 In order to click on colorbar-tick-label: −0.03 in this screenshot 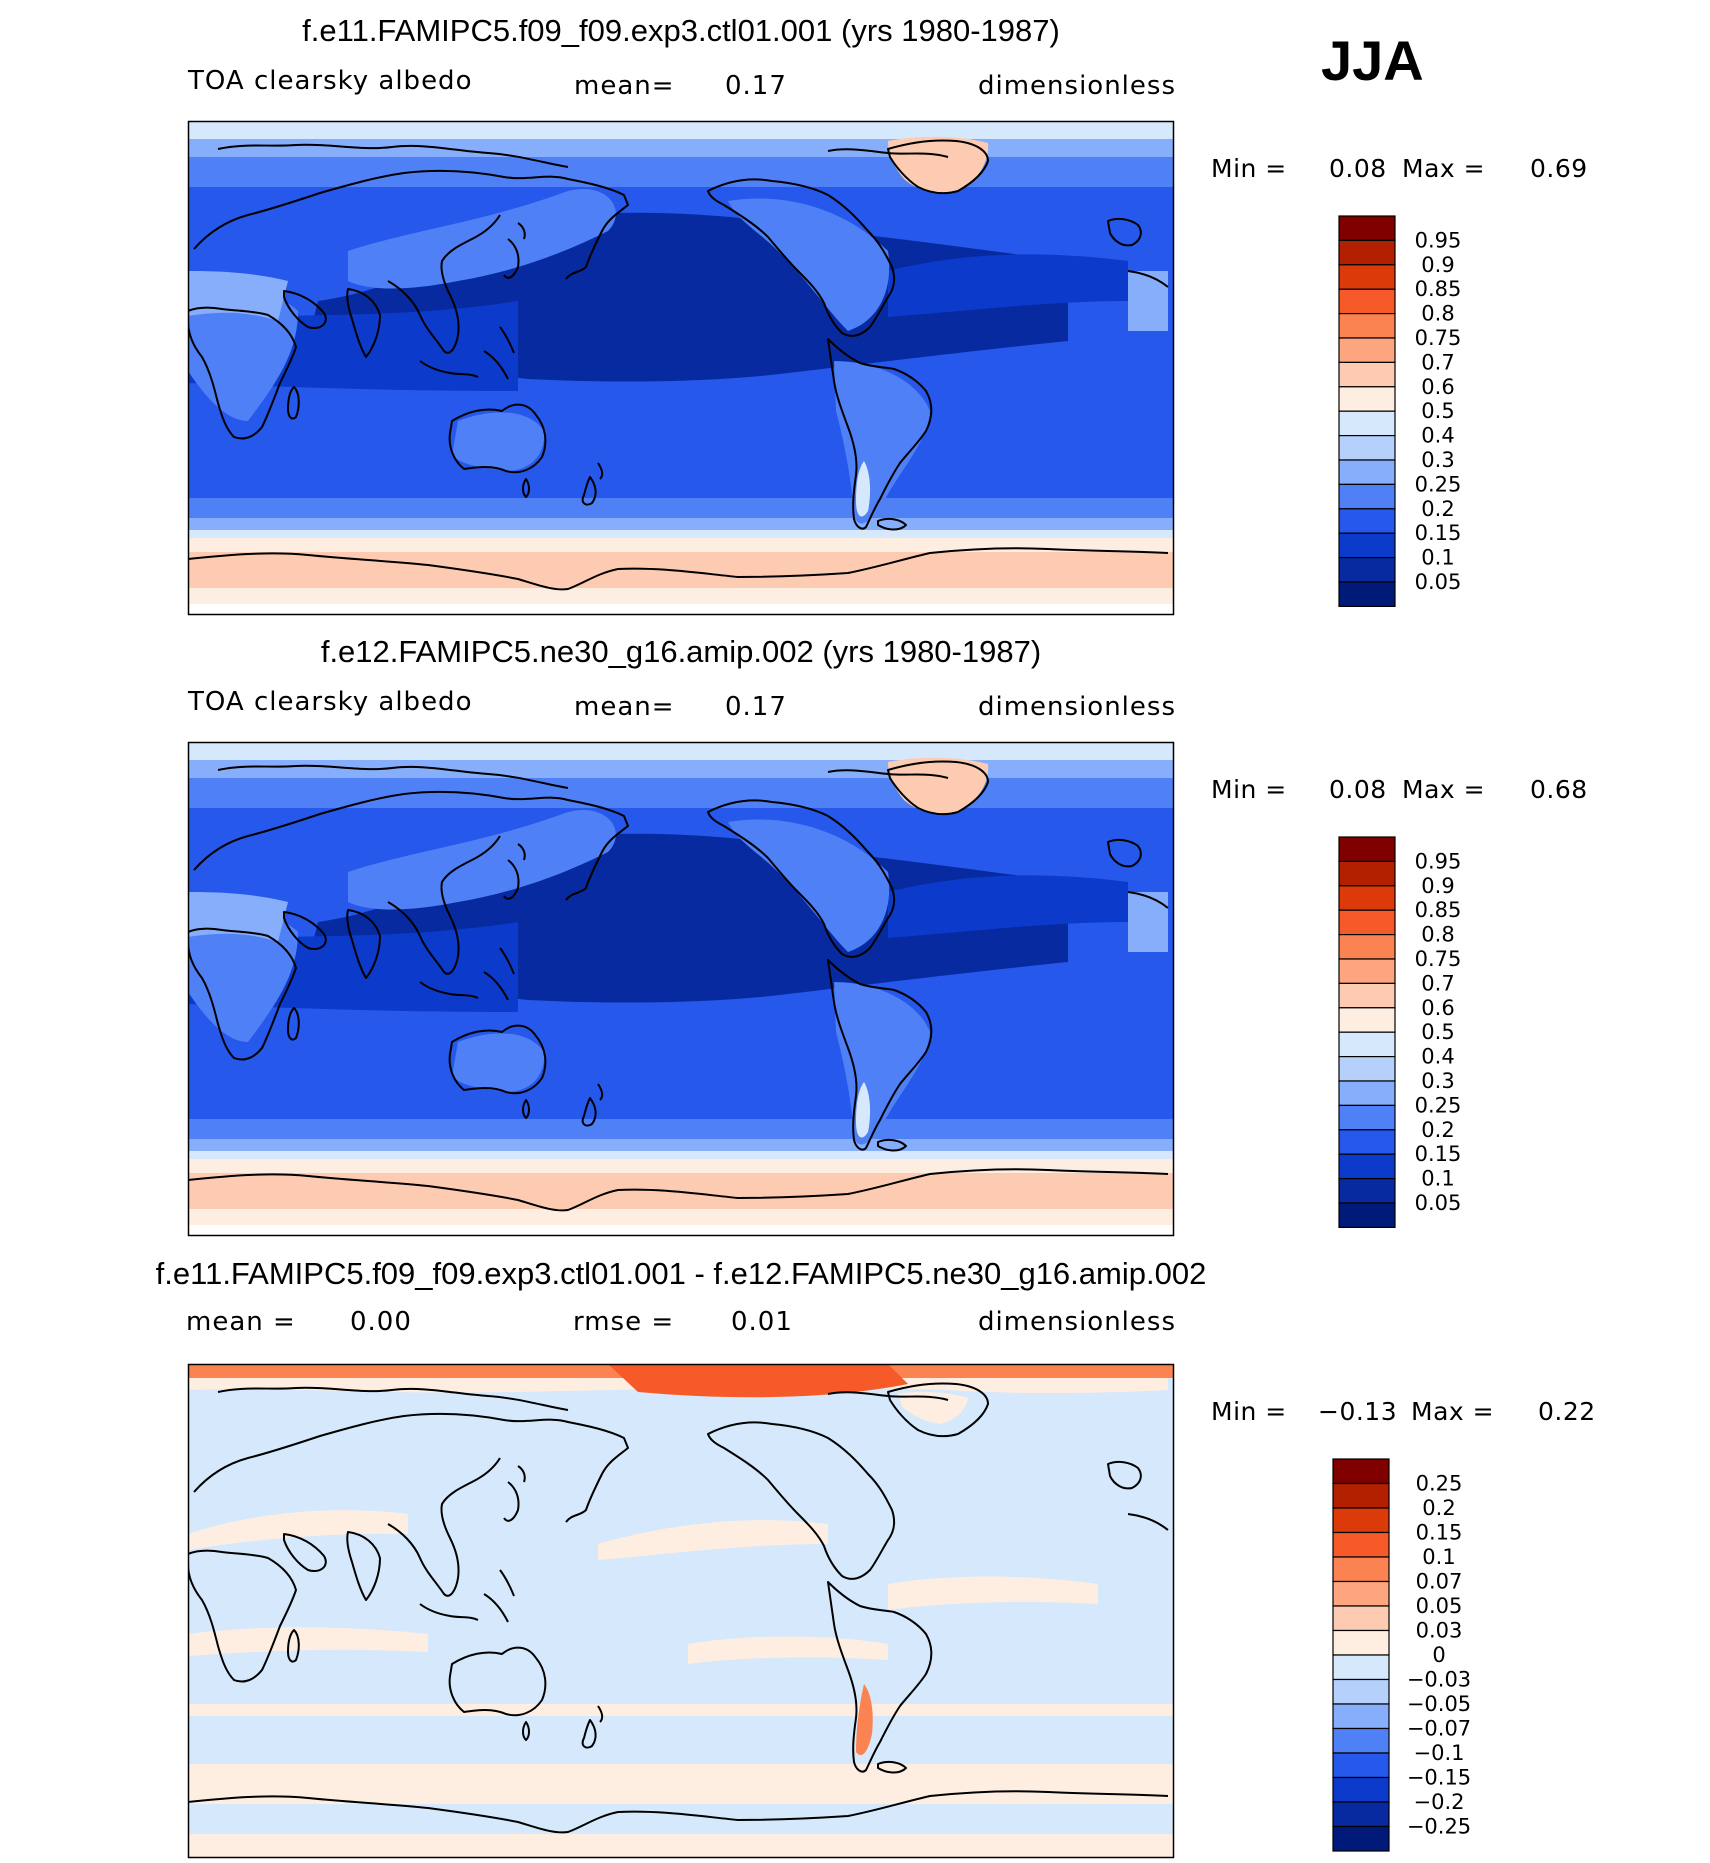, I will do `click(1439, 1680)`.